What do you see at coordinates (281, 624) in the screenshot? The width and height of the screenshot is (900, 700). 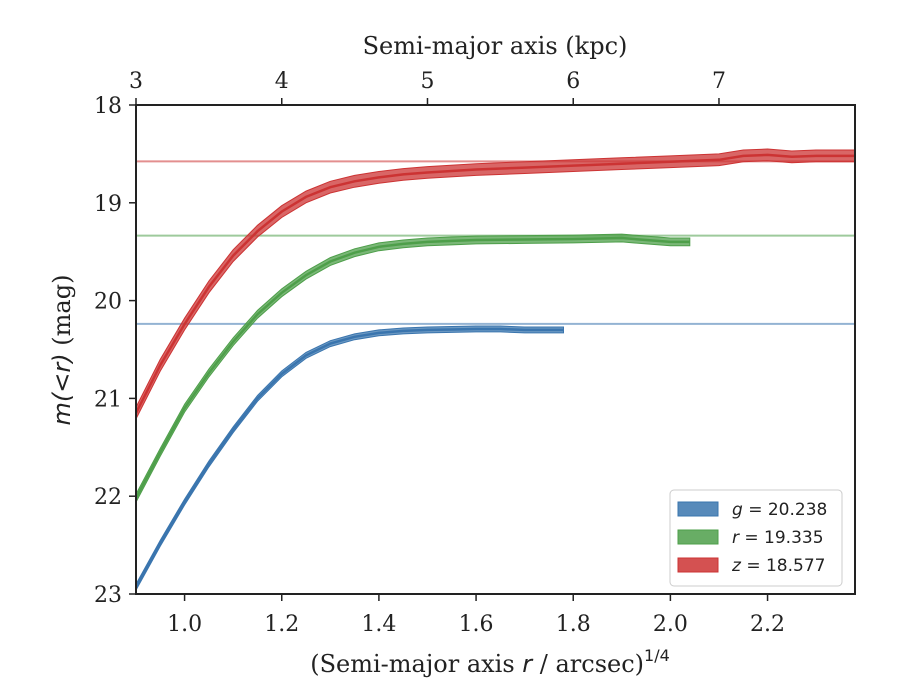 I see `x-tick-label: 1.2` at bounding box center [281, 624].